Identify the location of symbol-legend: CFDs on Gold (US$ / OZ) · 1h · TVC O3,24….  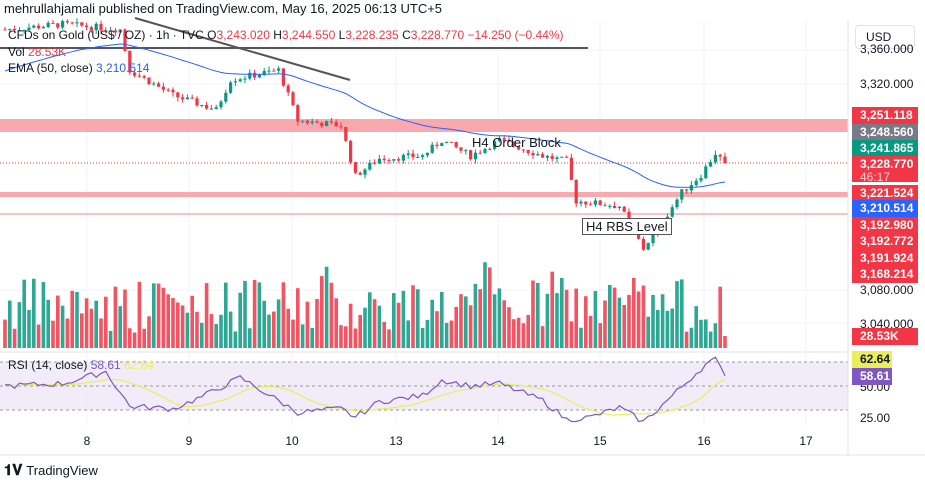
(286, 35).